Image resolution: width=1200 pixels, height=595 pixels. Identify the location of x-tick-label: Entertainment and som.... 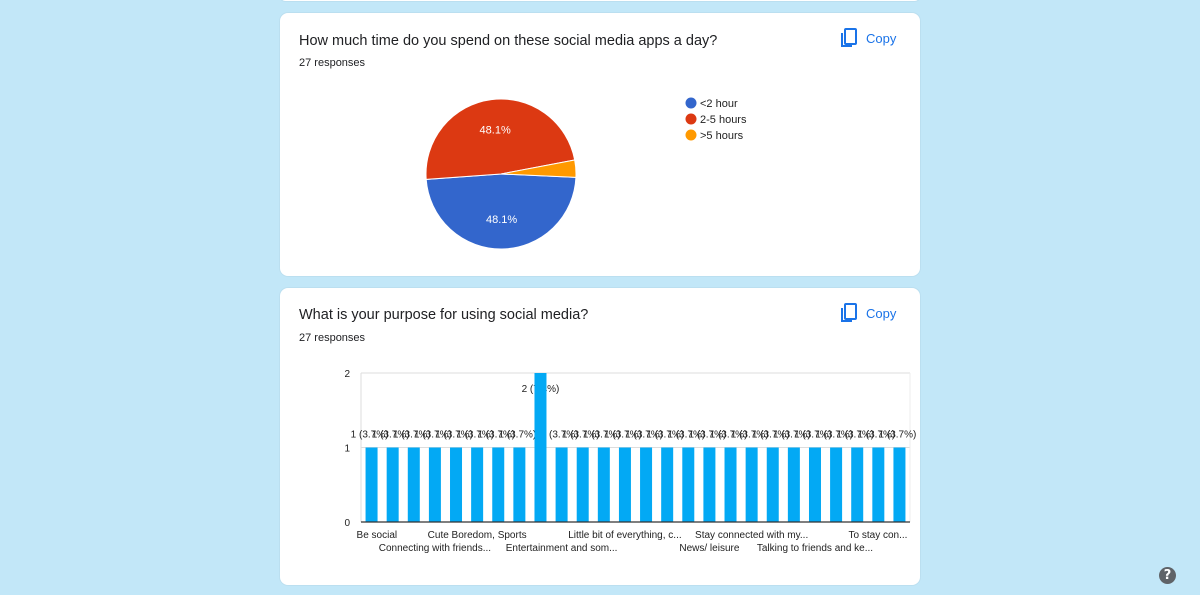
(562, 548).